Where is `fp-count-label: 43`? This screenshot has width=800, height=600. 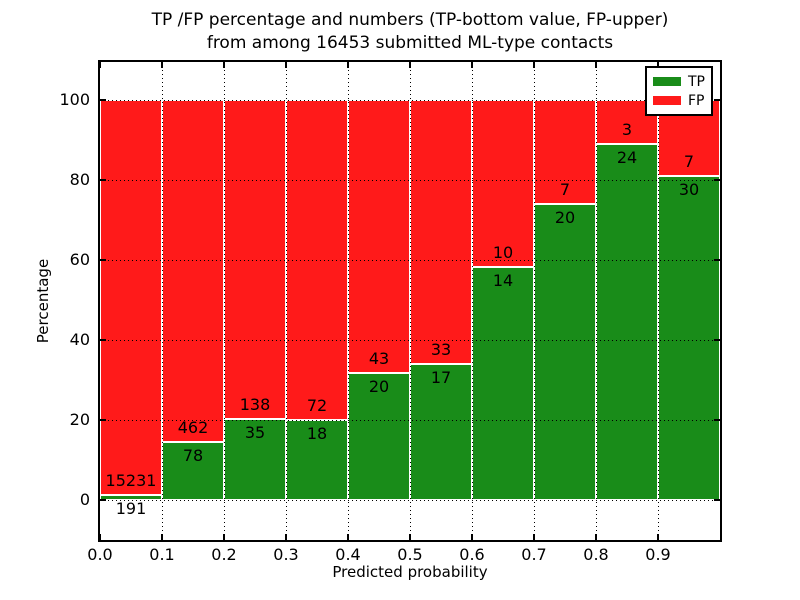
fp-count-label: 43 is located at coordinates (379, 359).